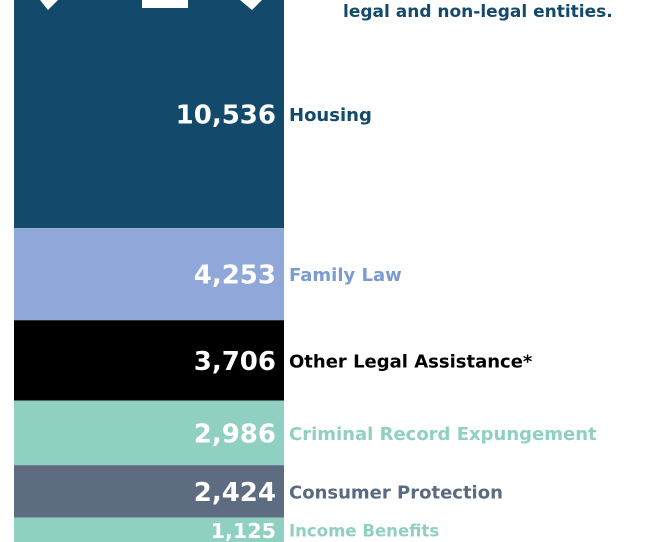 This screenshot has width=665, height=542. I want to click on subtitle: legal and non-legal entities., so click(478, 12).